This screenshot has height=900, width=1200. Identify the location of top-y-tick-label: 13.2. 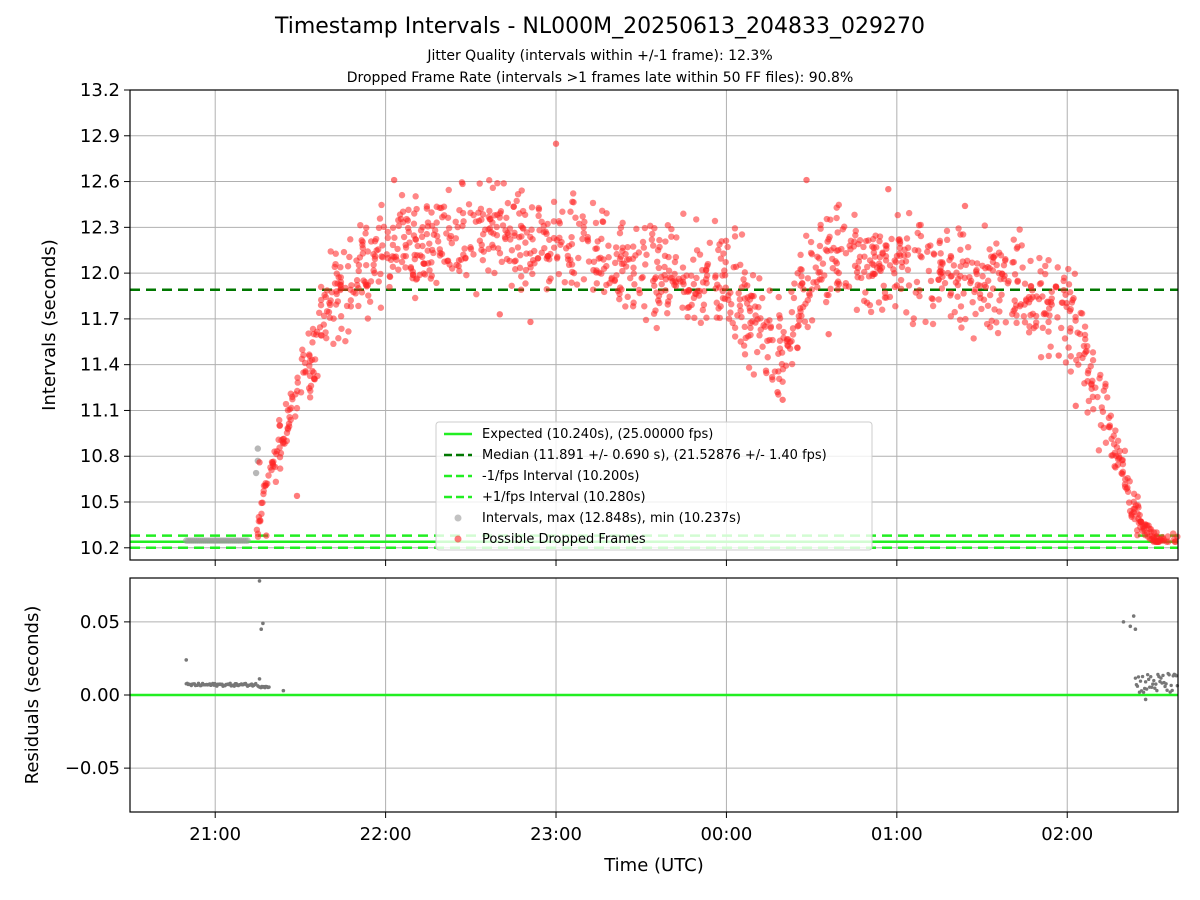
(100, 90).